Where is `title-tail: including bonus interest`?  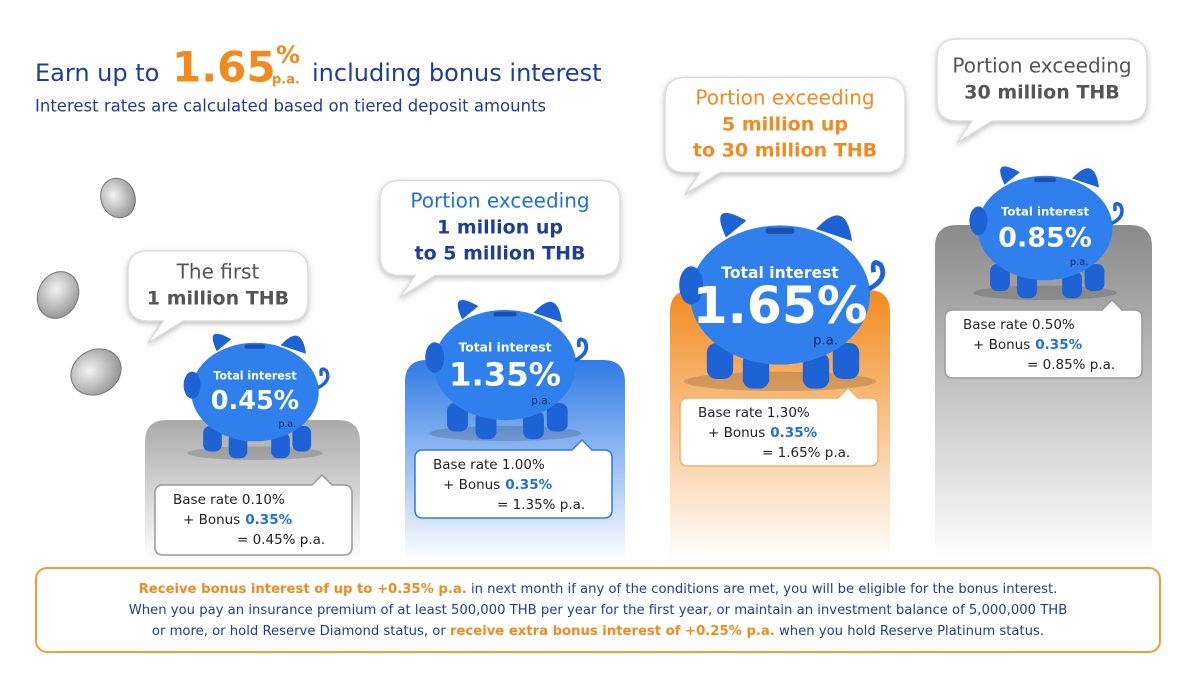 title-tail: including bonus interest is located at coordinates (456, 73).